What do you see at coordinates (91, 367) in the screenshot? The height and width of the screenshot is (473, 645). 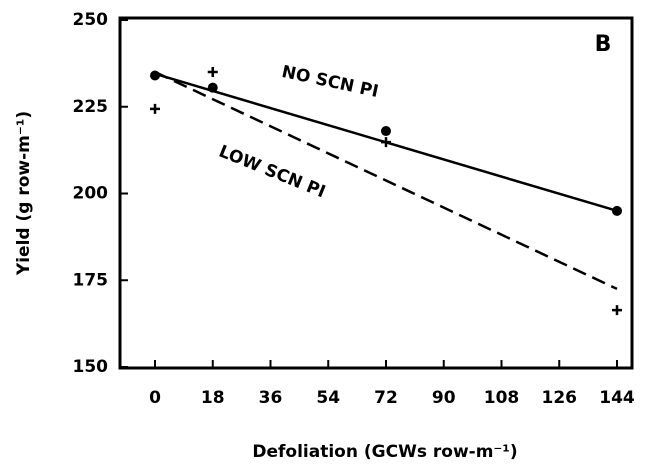 I see `y-tick-label: 150` at bounding box center [91, 367].